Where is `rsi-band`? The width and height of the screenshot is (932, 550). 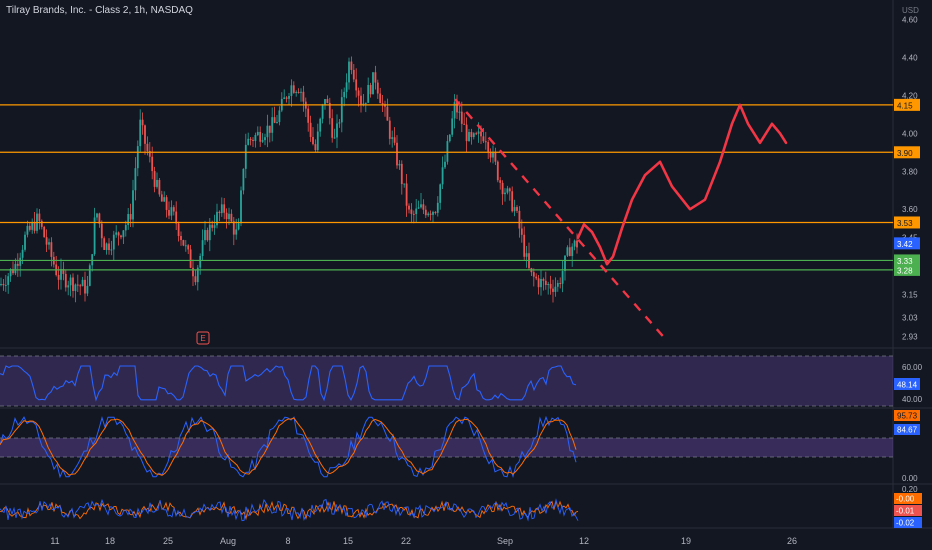
rsi-band is located at coordinates (446, 381).